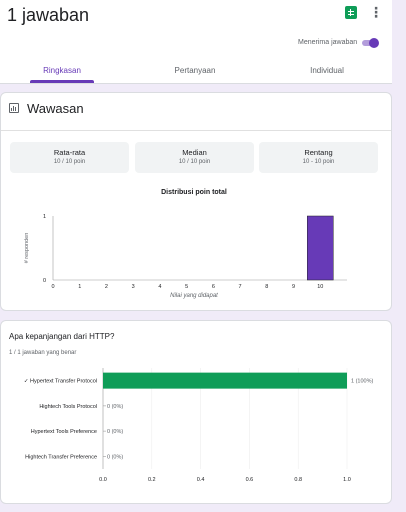 Image resolution: width=406 pixels, height=512 pixels. What do you see at coordinates (103, 480) in the screenshot?
I see `x-tick-label: 0.0` at bounding box center [103, 480].